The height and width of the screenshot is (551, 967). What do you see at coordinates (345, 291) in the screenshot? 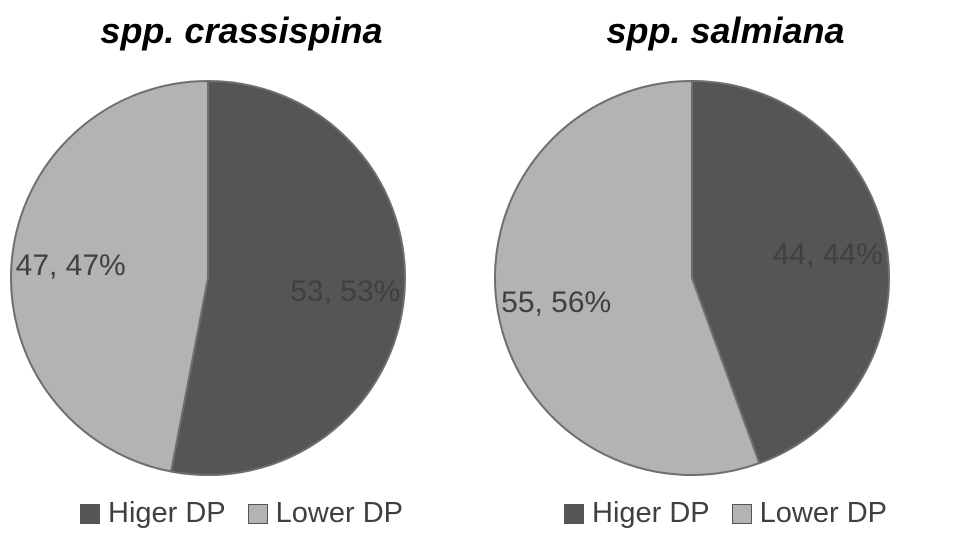
I see `data-label: 53, 53%` at bounding box center [345, 291].